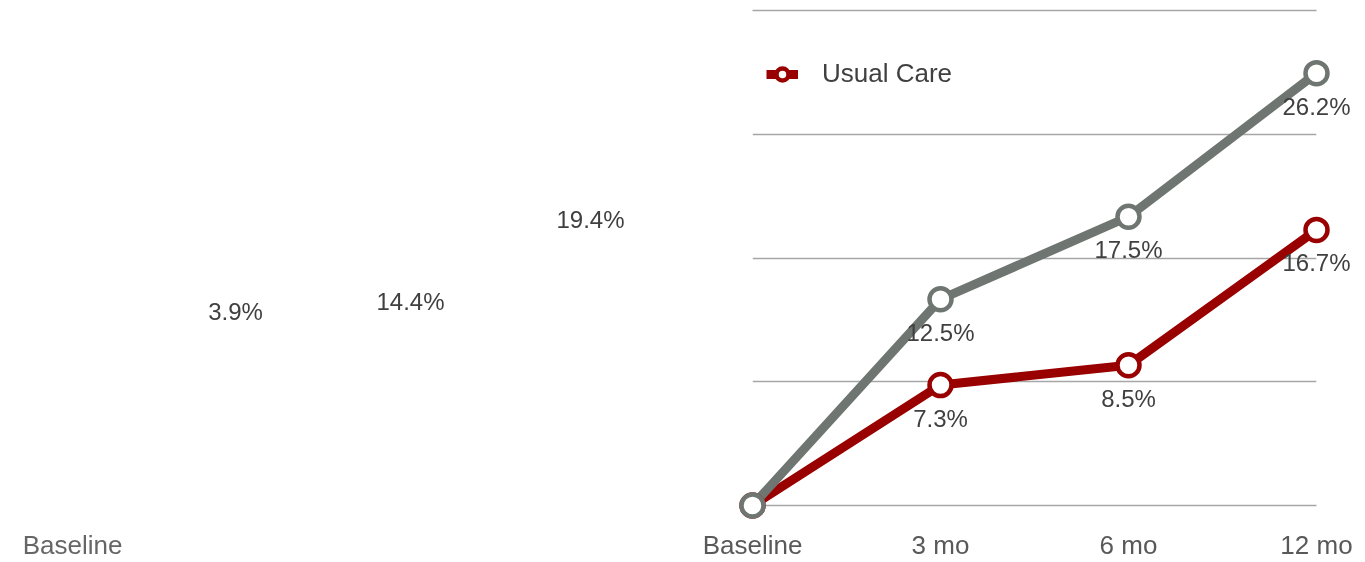 The width and height of the screenshot is (1365, 562). Describe the element at coordinates (1128, 398) in the screenshot. I see `data-label: 8.5%` at that location.